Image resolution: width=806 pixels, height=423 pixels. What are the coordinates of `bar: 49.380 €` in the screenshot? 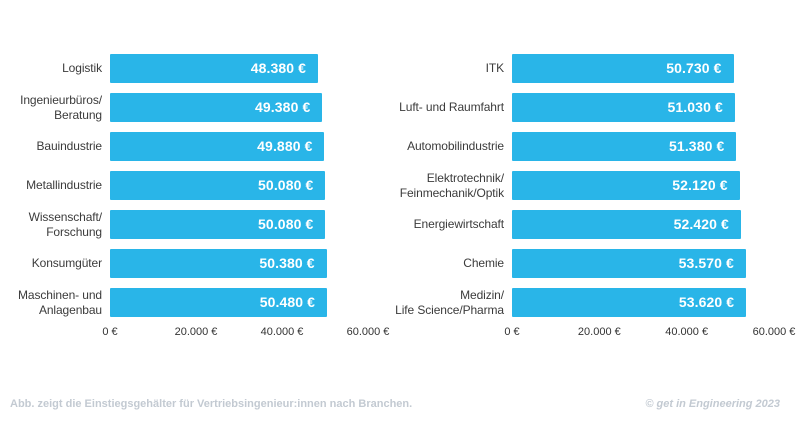 It's located at (216, 107).